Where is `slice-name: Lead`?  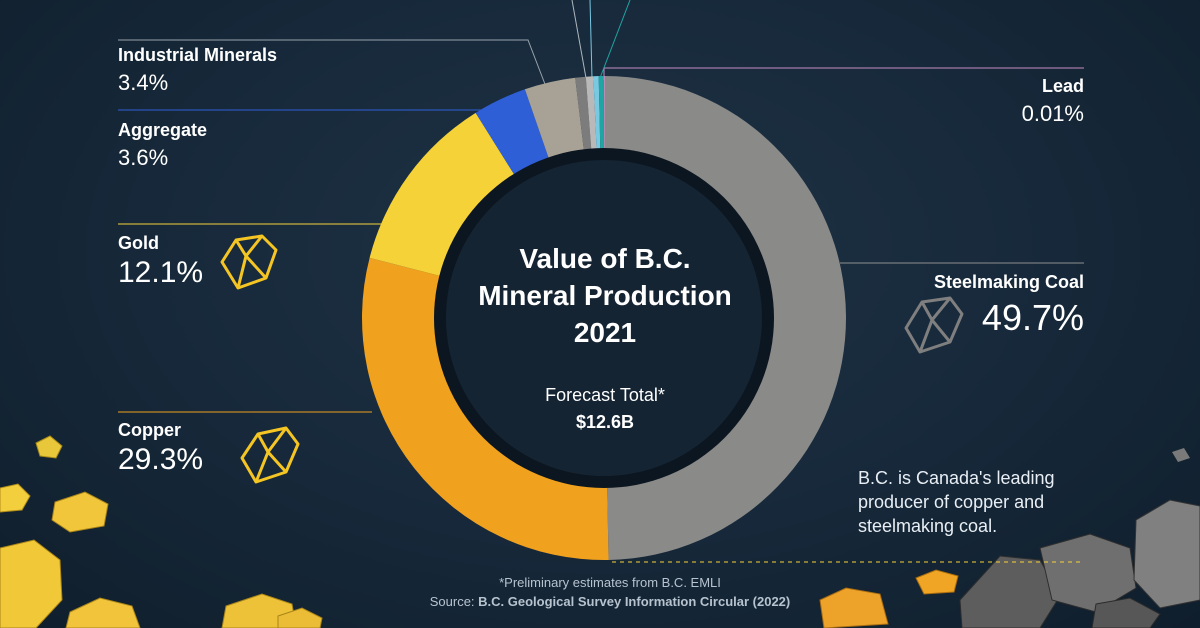 slice-name: Lead is located at coordinates (1062, 86).